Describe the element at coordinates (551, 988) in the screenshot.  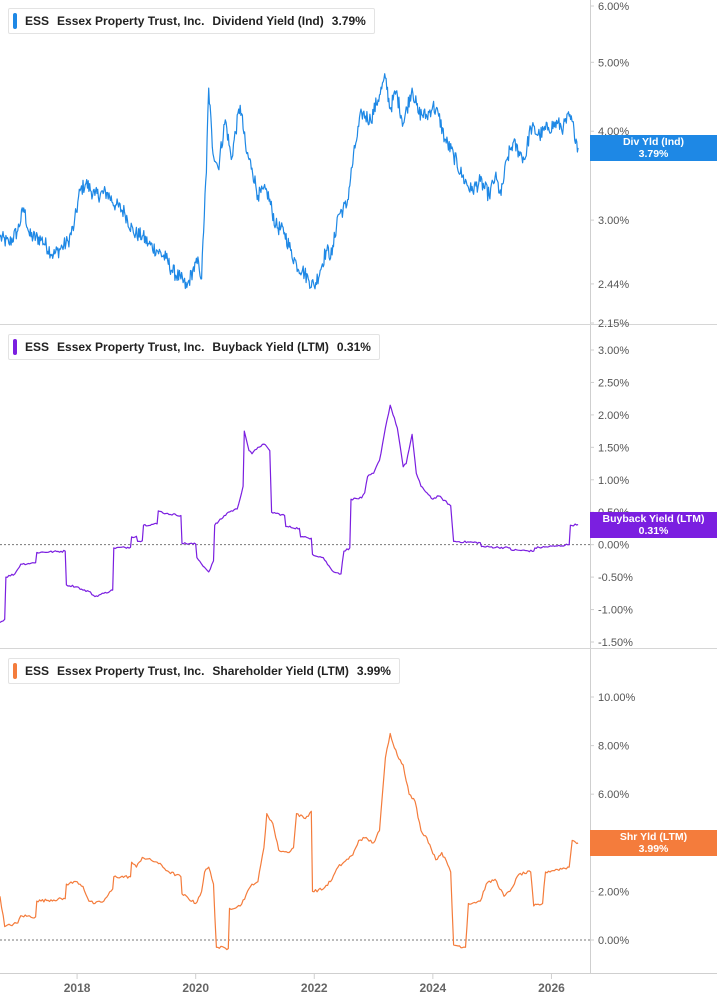
I see `x-tick-label: 2026` at that location.